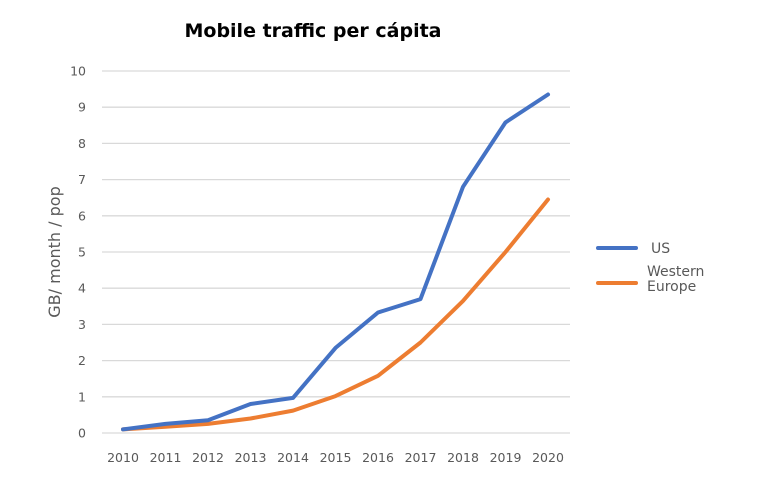  What do you see at coordinates (82, 179) in the screenshot?
I see `y-tick-label: 7` at bounding box center [82, 179].